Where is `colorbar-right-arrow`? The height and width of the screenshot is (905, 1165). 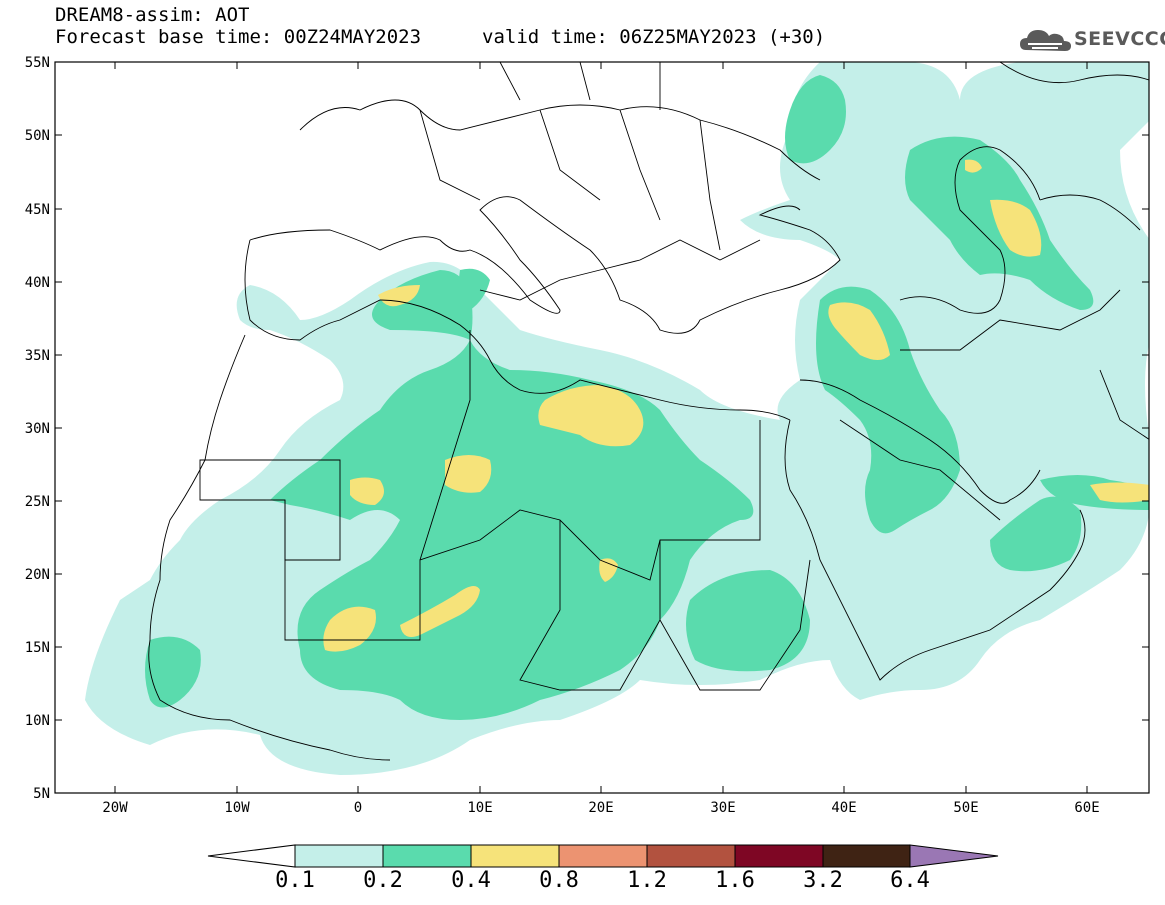 colorbar-right-arrow is located at coordinates (954, 856).